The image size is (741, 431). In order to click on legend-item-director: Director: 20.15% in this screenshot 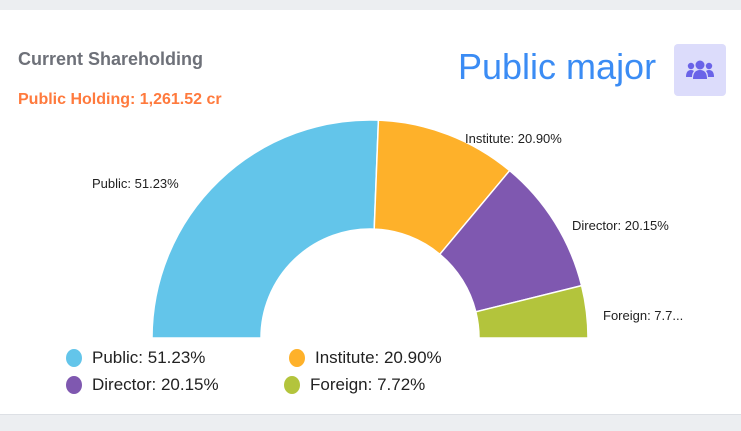, I will do `click(166, 385)`.